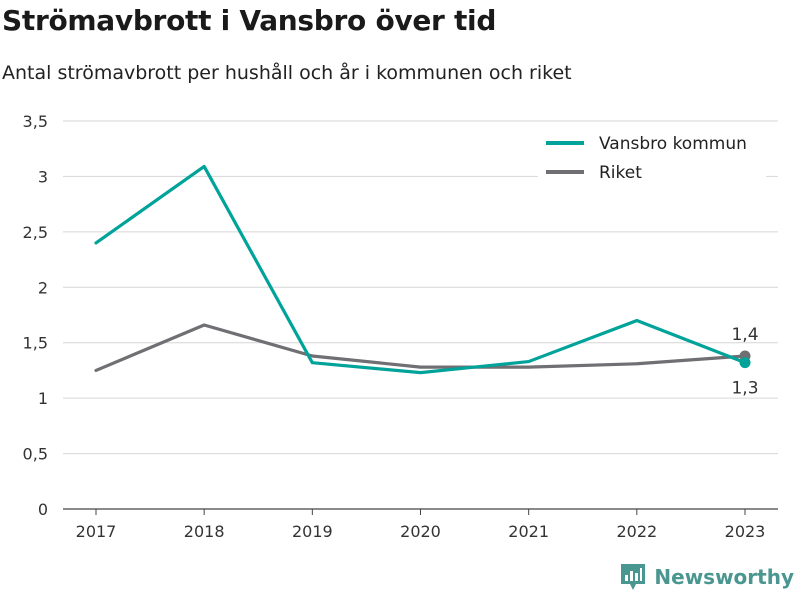 This screenshot has height=600, width=800. Describe the element at coordinates (420, 531) in the screenshot. I see `x-tick-label: 2020` at that location.